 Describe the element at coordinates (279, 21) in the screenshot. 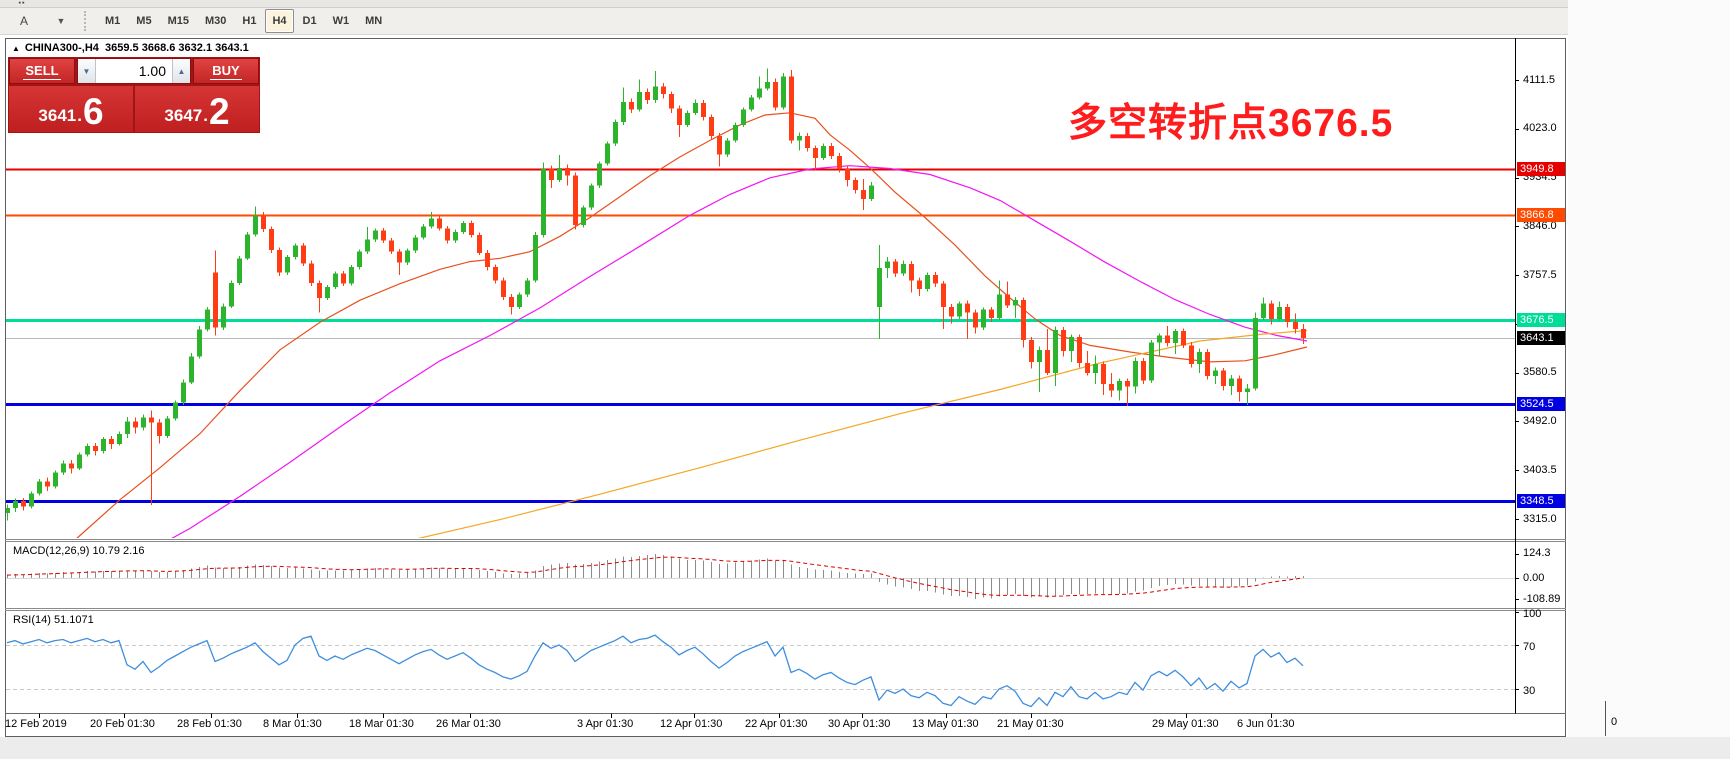

I see `timeframe-button-h4: H4` at that location.